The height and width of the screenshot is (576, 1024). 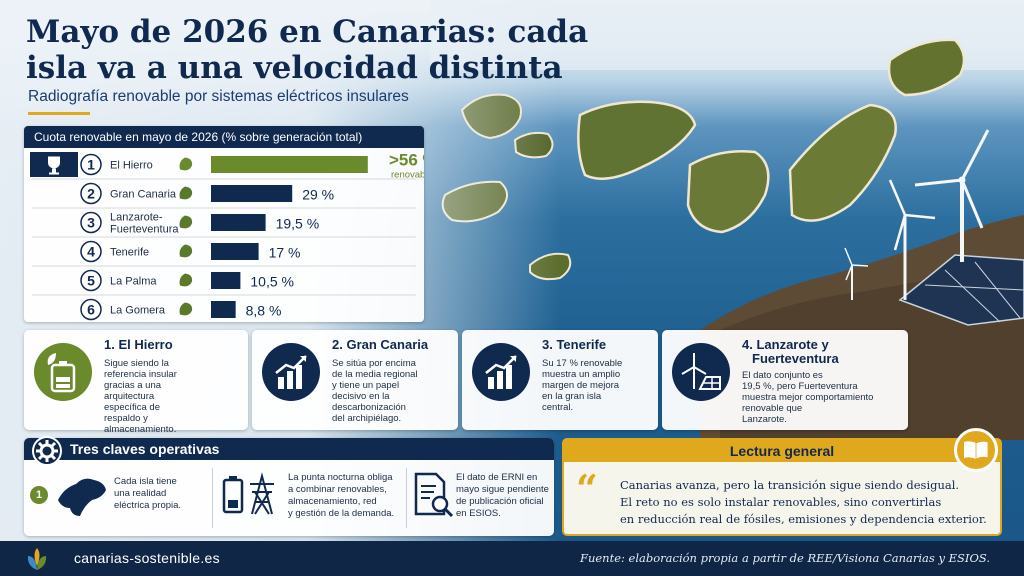 I want to click on book-icon, so click(x=976, y=450).